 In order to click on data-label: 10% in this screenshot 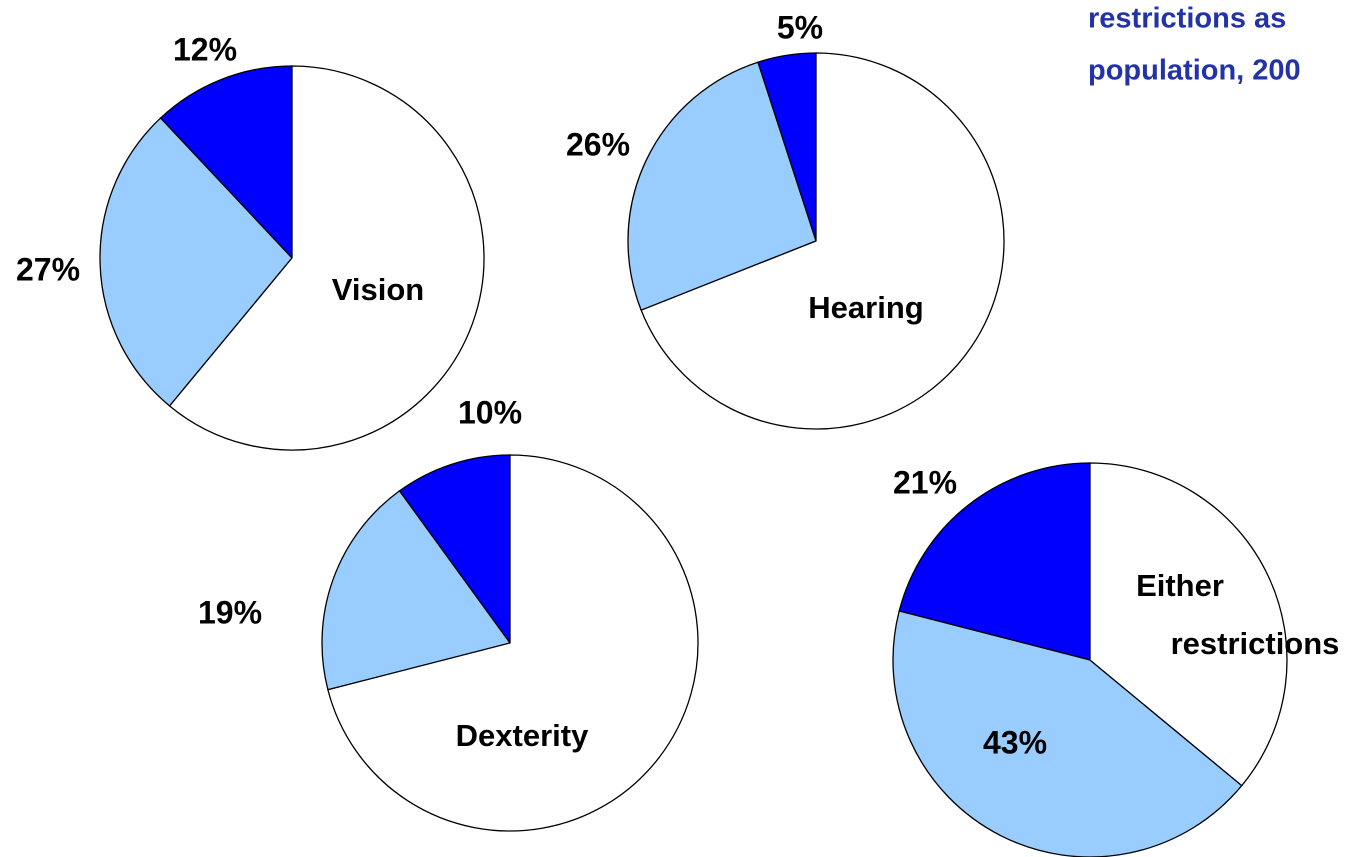, I will do `click(490, 412)`.